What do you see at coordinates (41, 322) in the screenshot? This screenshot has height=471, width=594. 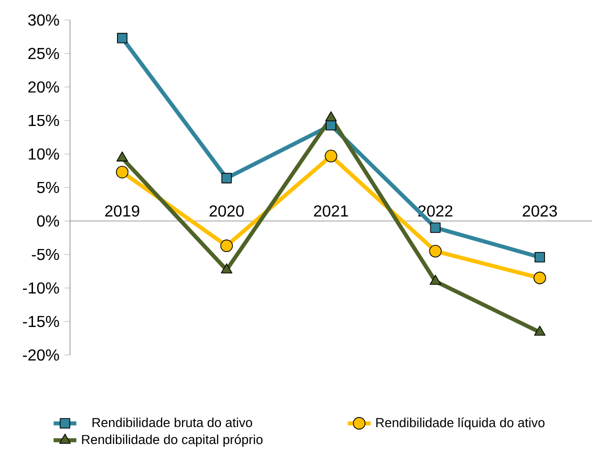 I see `y-tick-label: -15%` at bounding box center [41, 322].